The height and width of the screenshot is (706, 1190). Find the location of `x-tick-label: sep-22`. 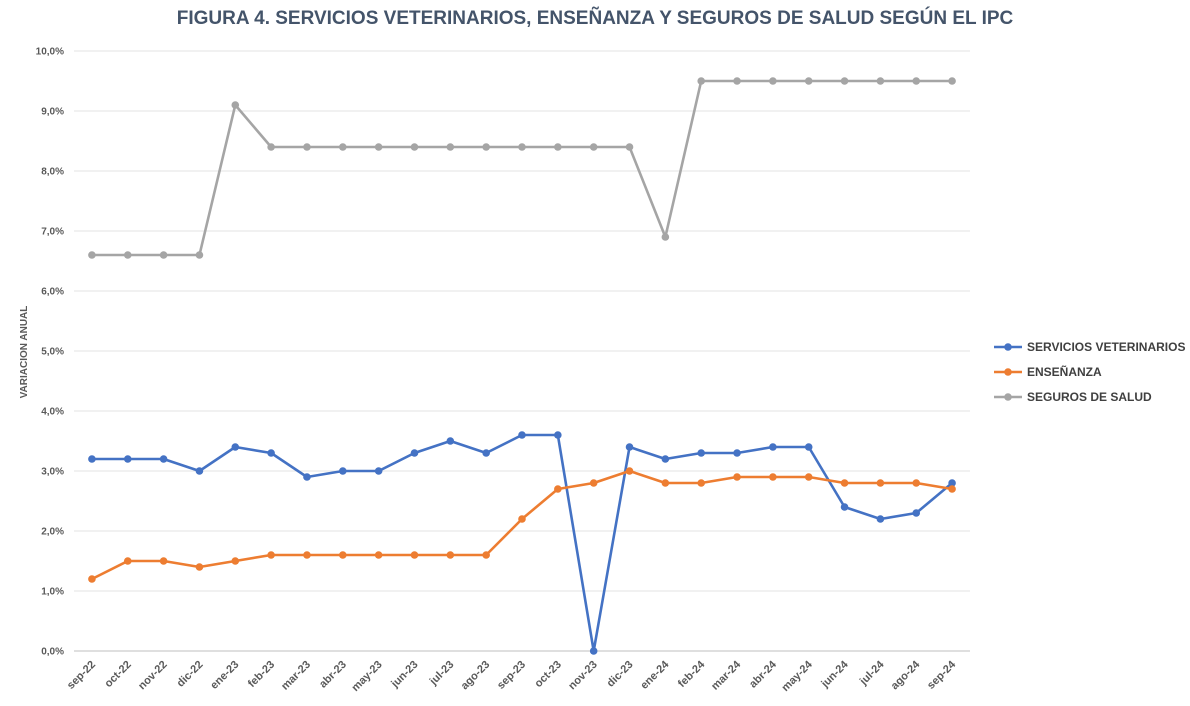

x-tick-label: sep-22 is located at coordinates (81, 675).